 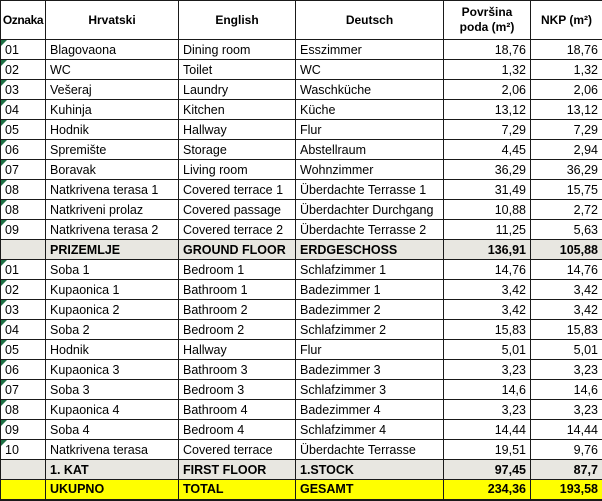 I want to click on cell-croatian: Blagovaona, so click(x=112, y=49).